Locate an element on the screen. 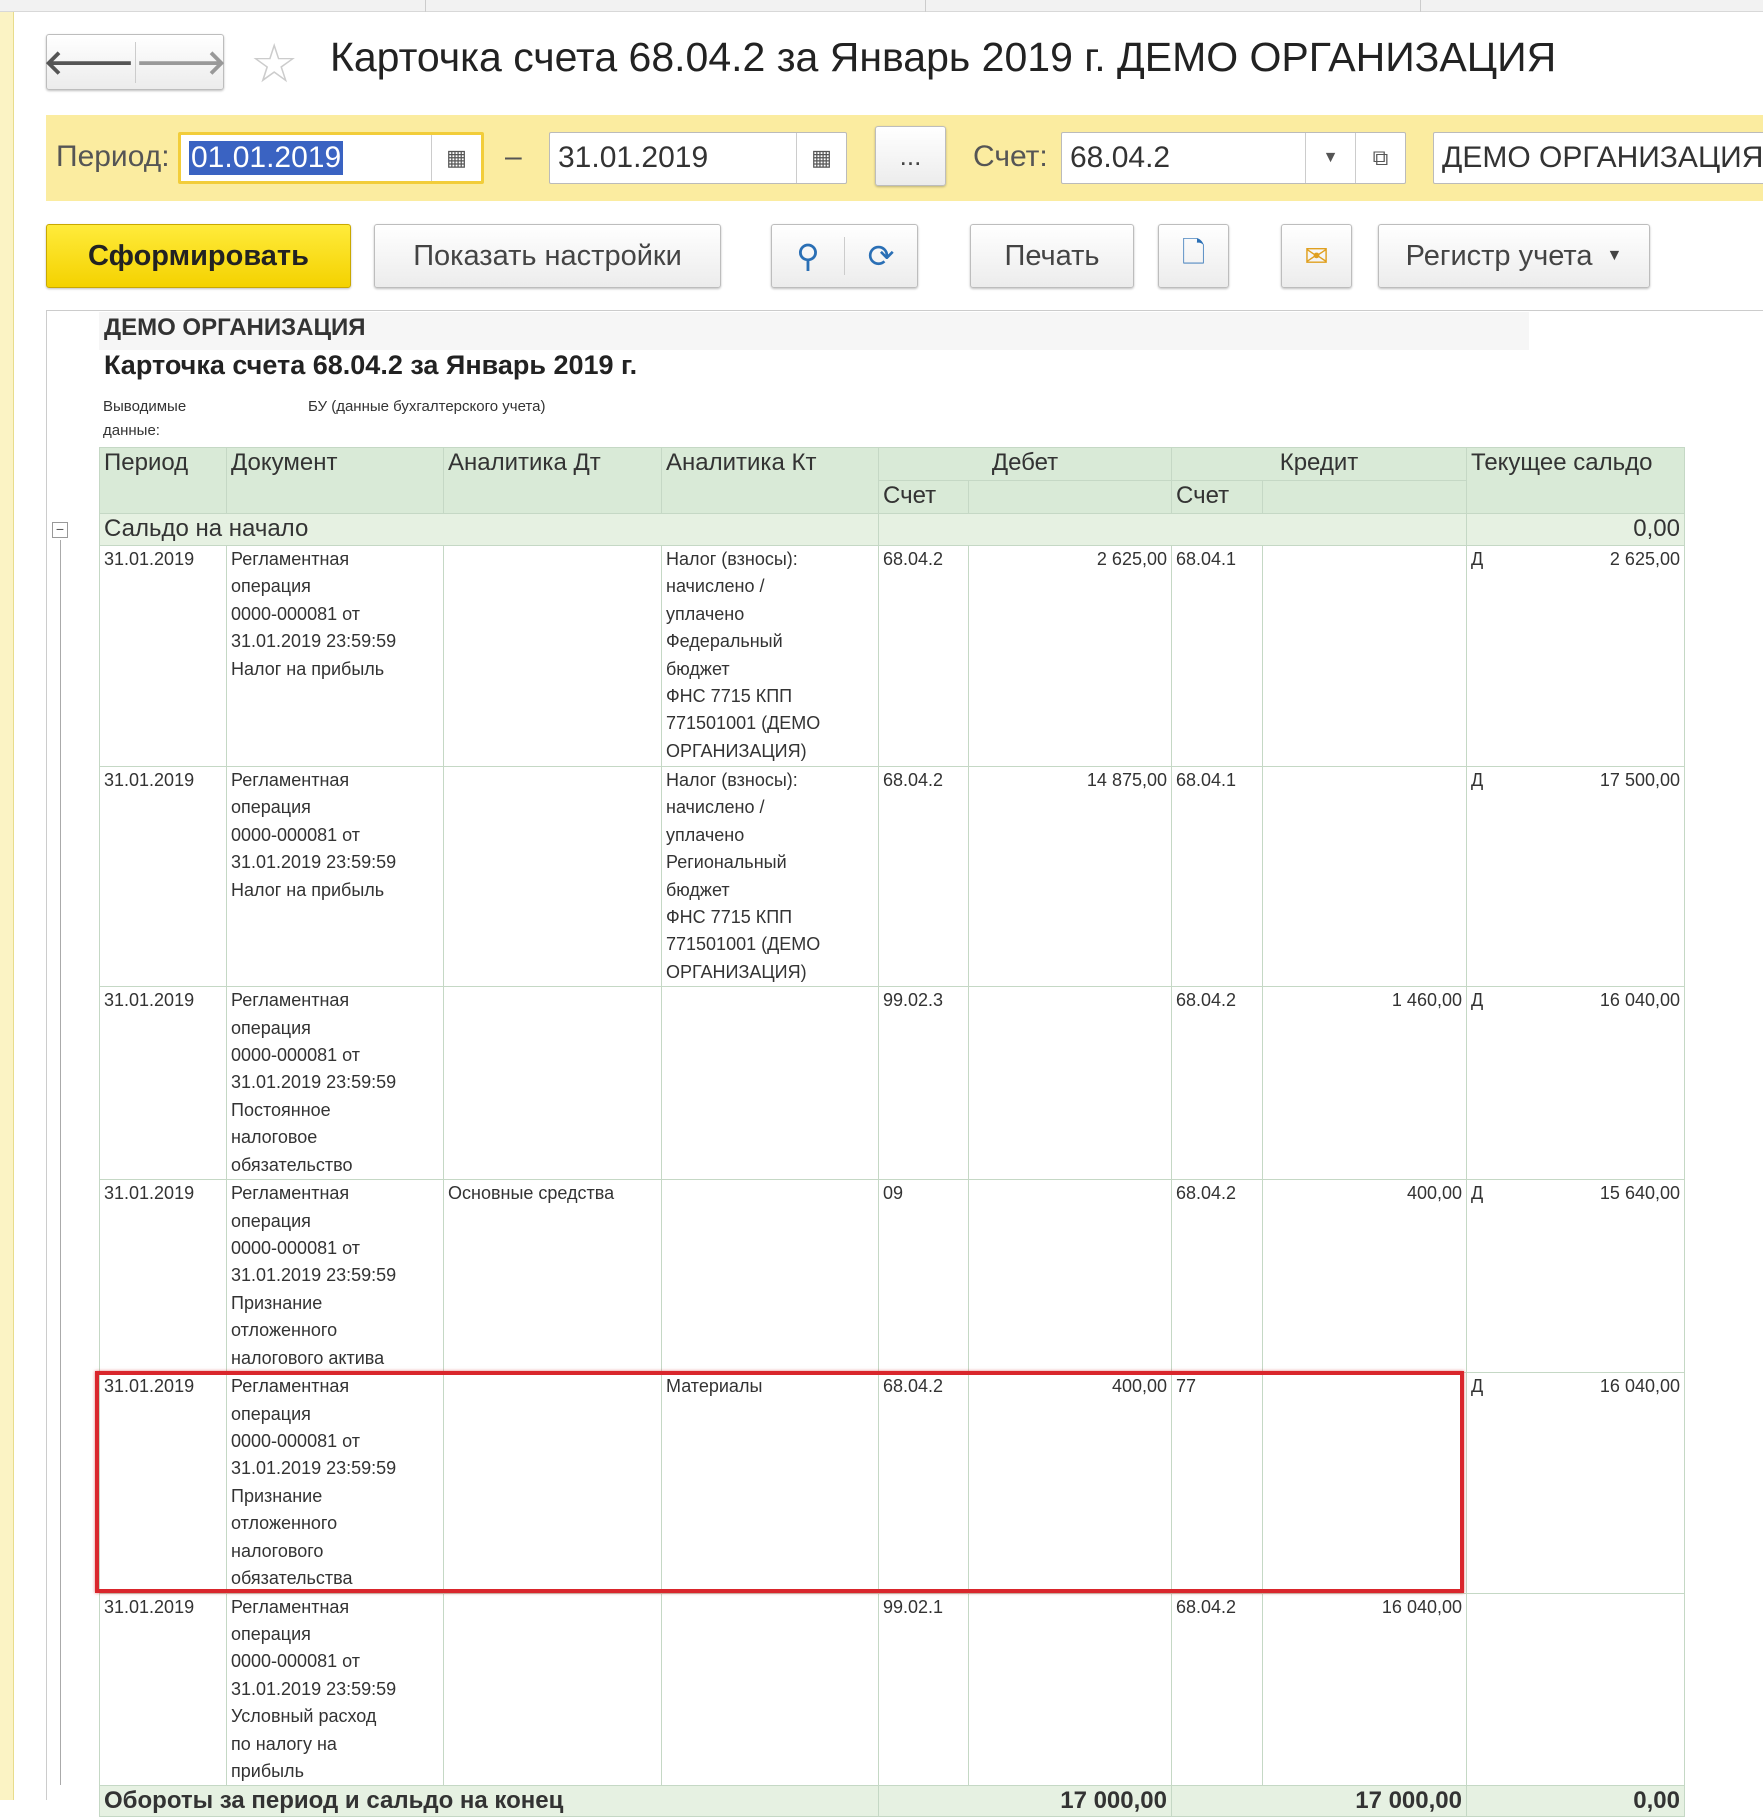 The height and width of the screenshot is (1817, 1763). cell-document-line: прибыль is located at coordinates (267, 1770).